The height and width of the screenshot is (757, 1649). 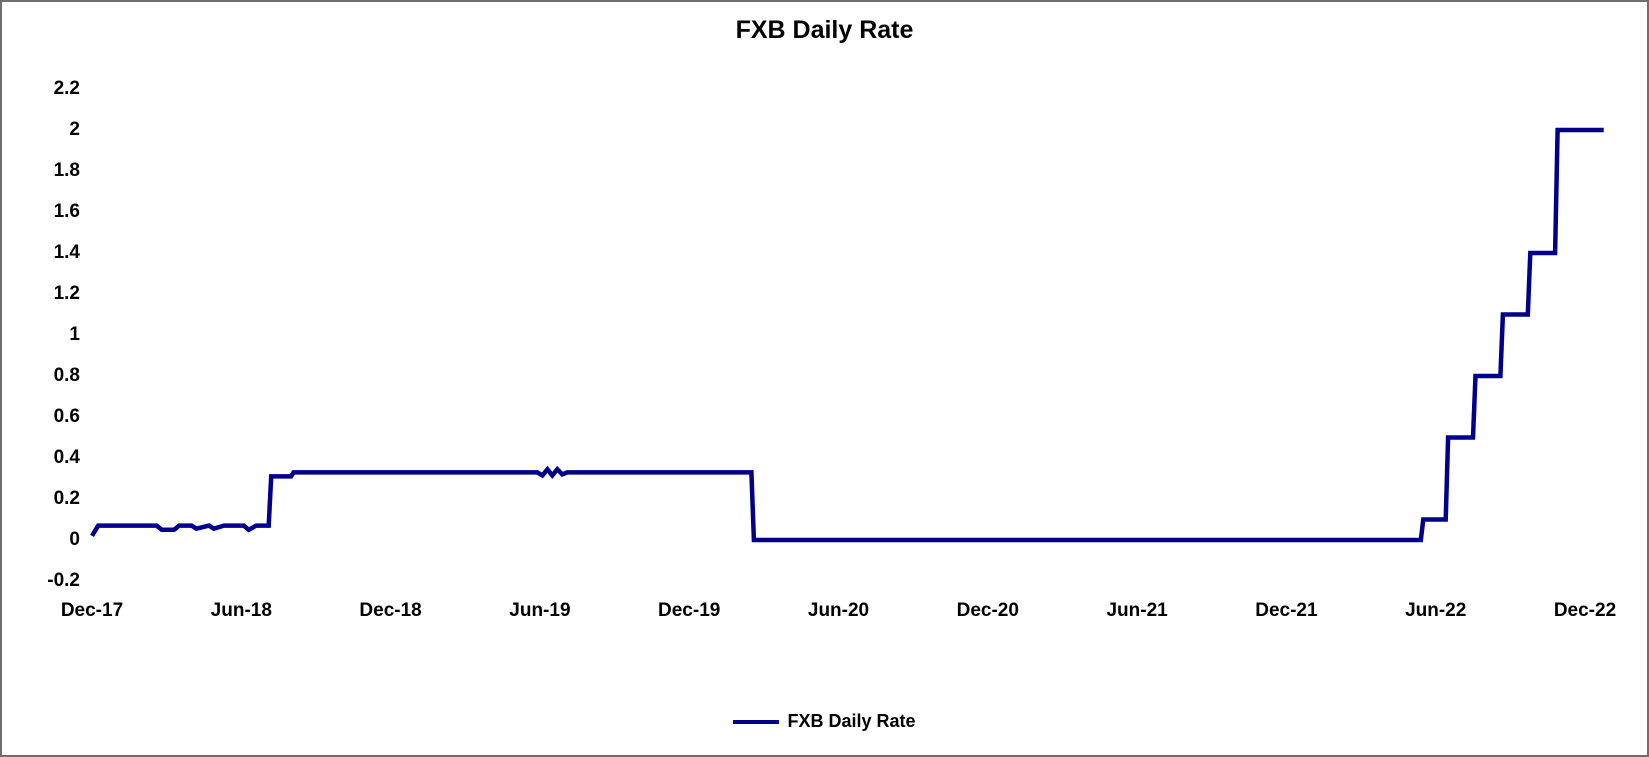 What do you see at coordinates (838, 610) in the screenshot?
I see `x-tick-label: Jun-20` at bounding box center [838, 610].